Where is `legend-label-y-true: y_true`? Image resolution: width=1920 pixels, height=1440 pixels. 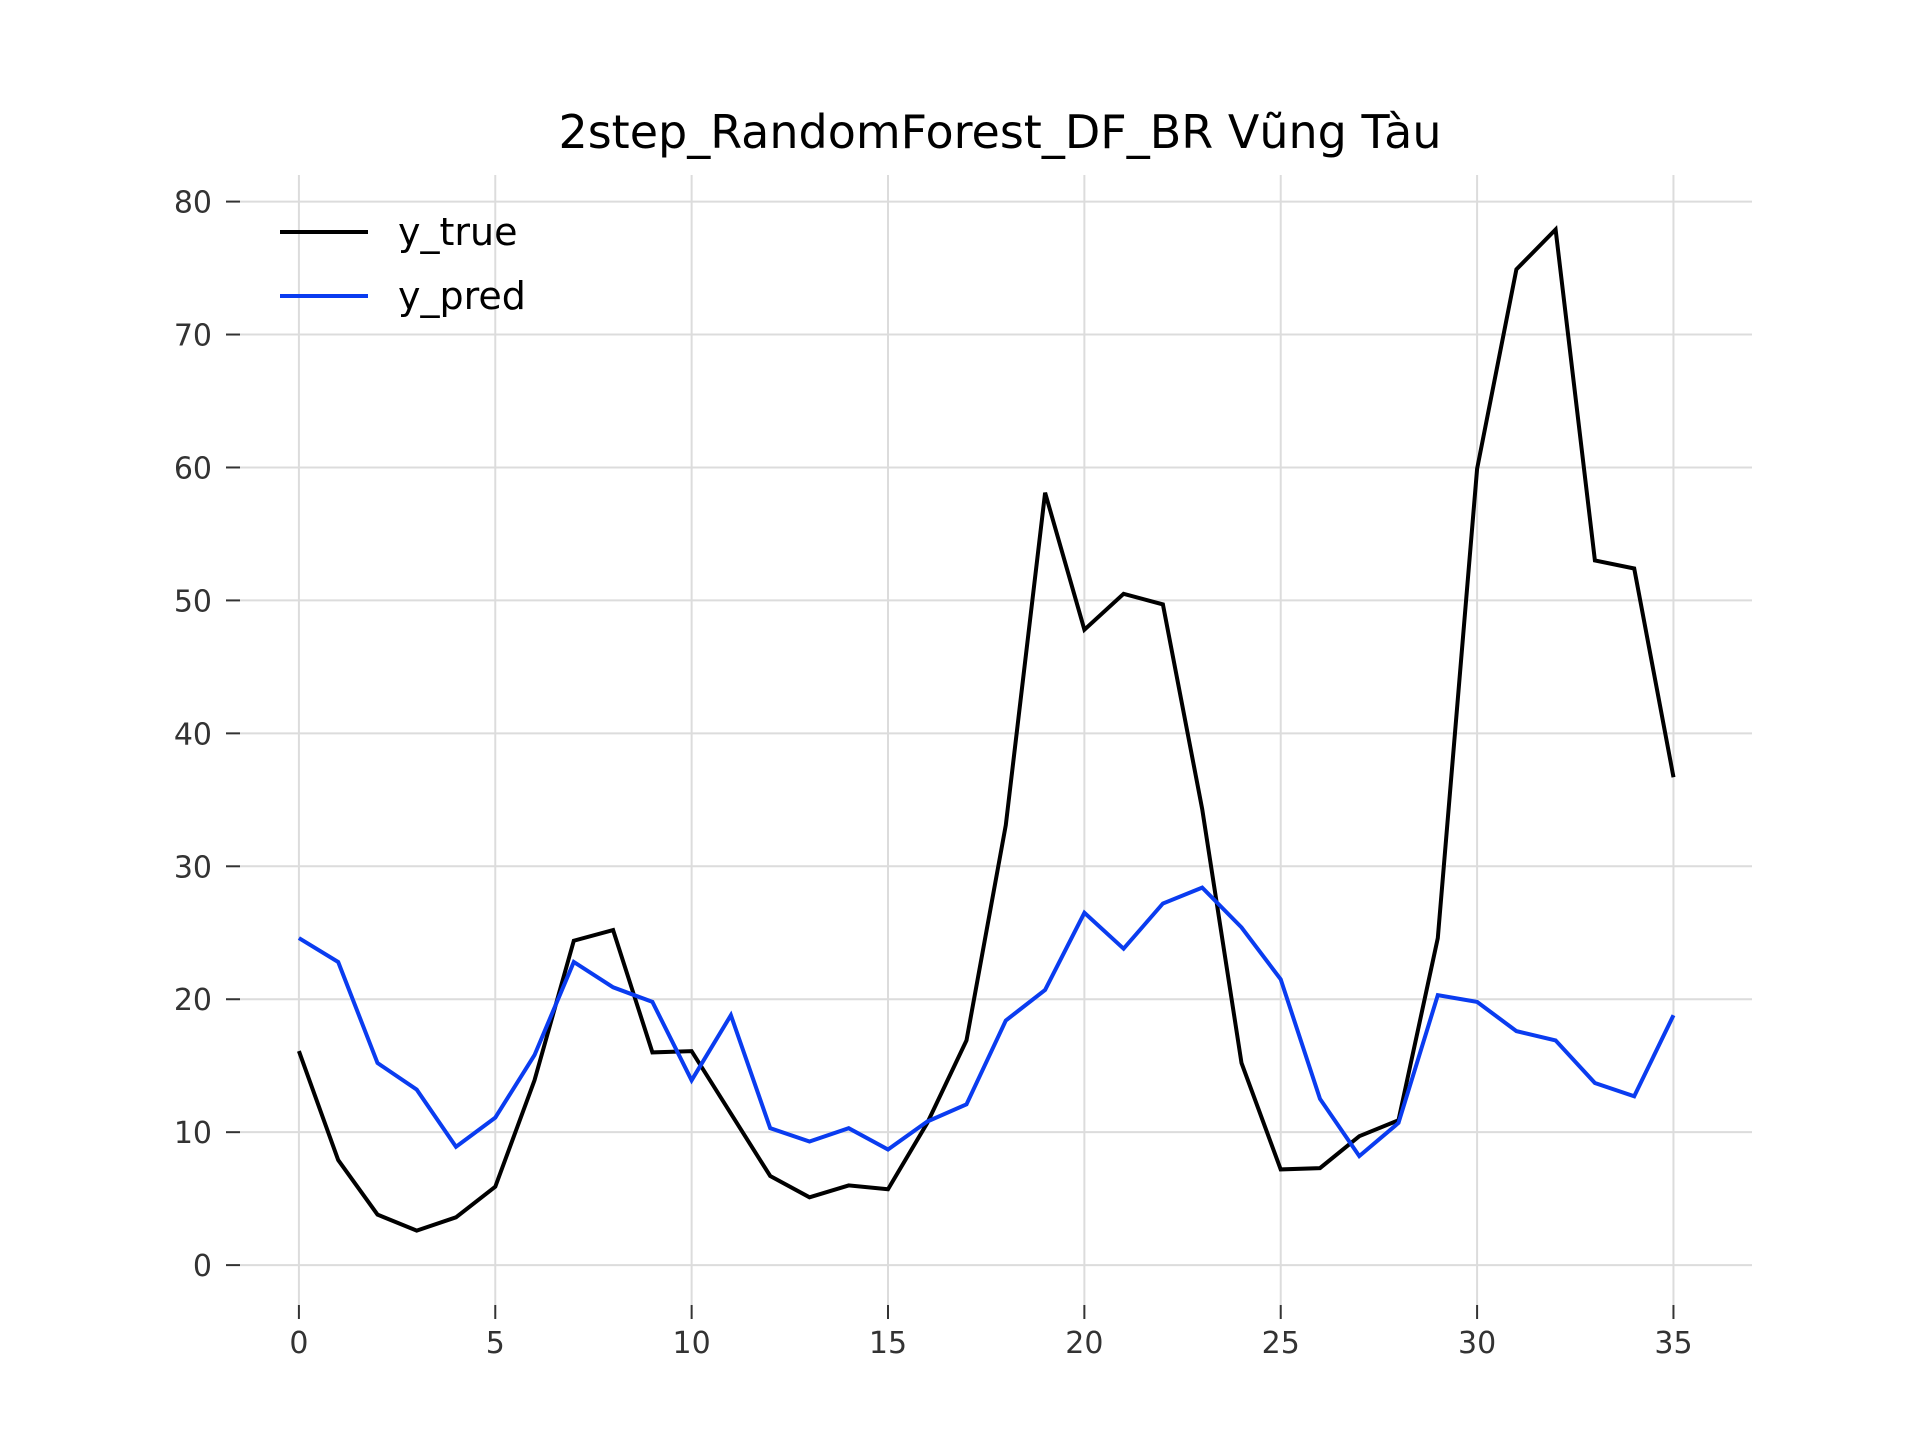
legend-label-y-true: y_true is located at coordinates (457, 232).